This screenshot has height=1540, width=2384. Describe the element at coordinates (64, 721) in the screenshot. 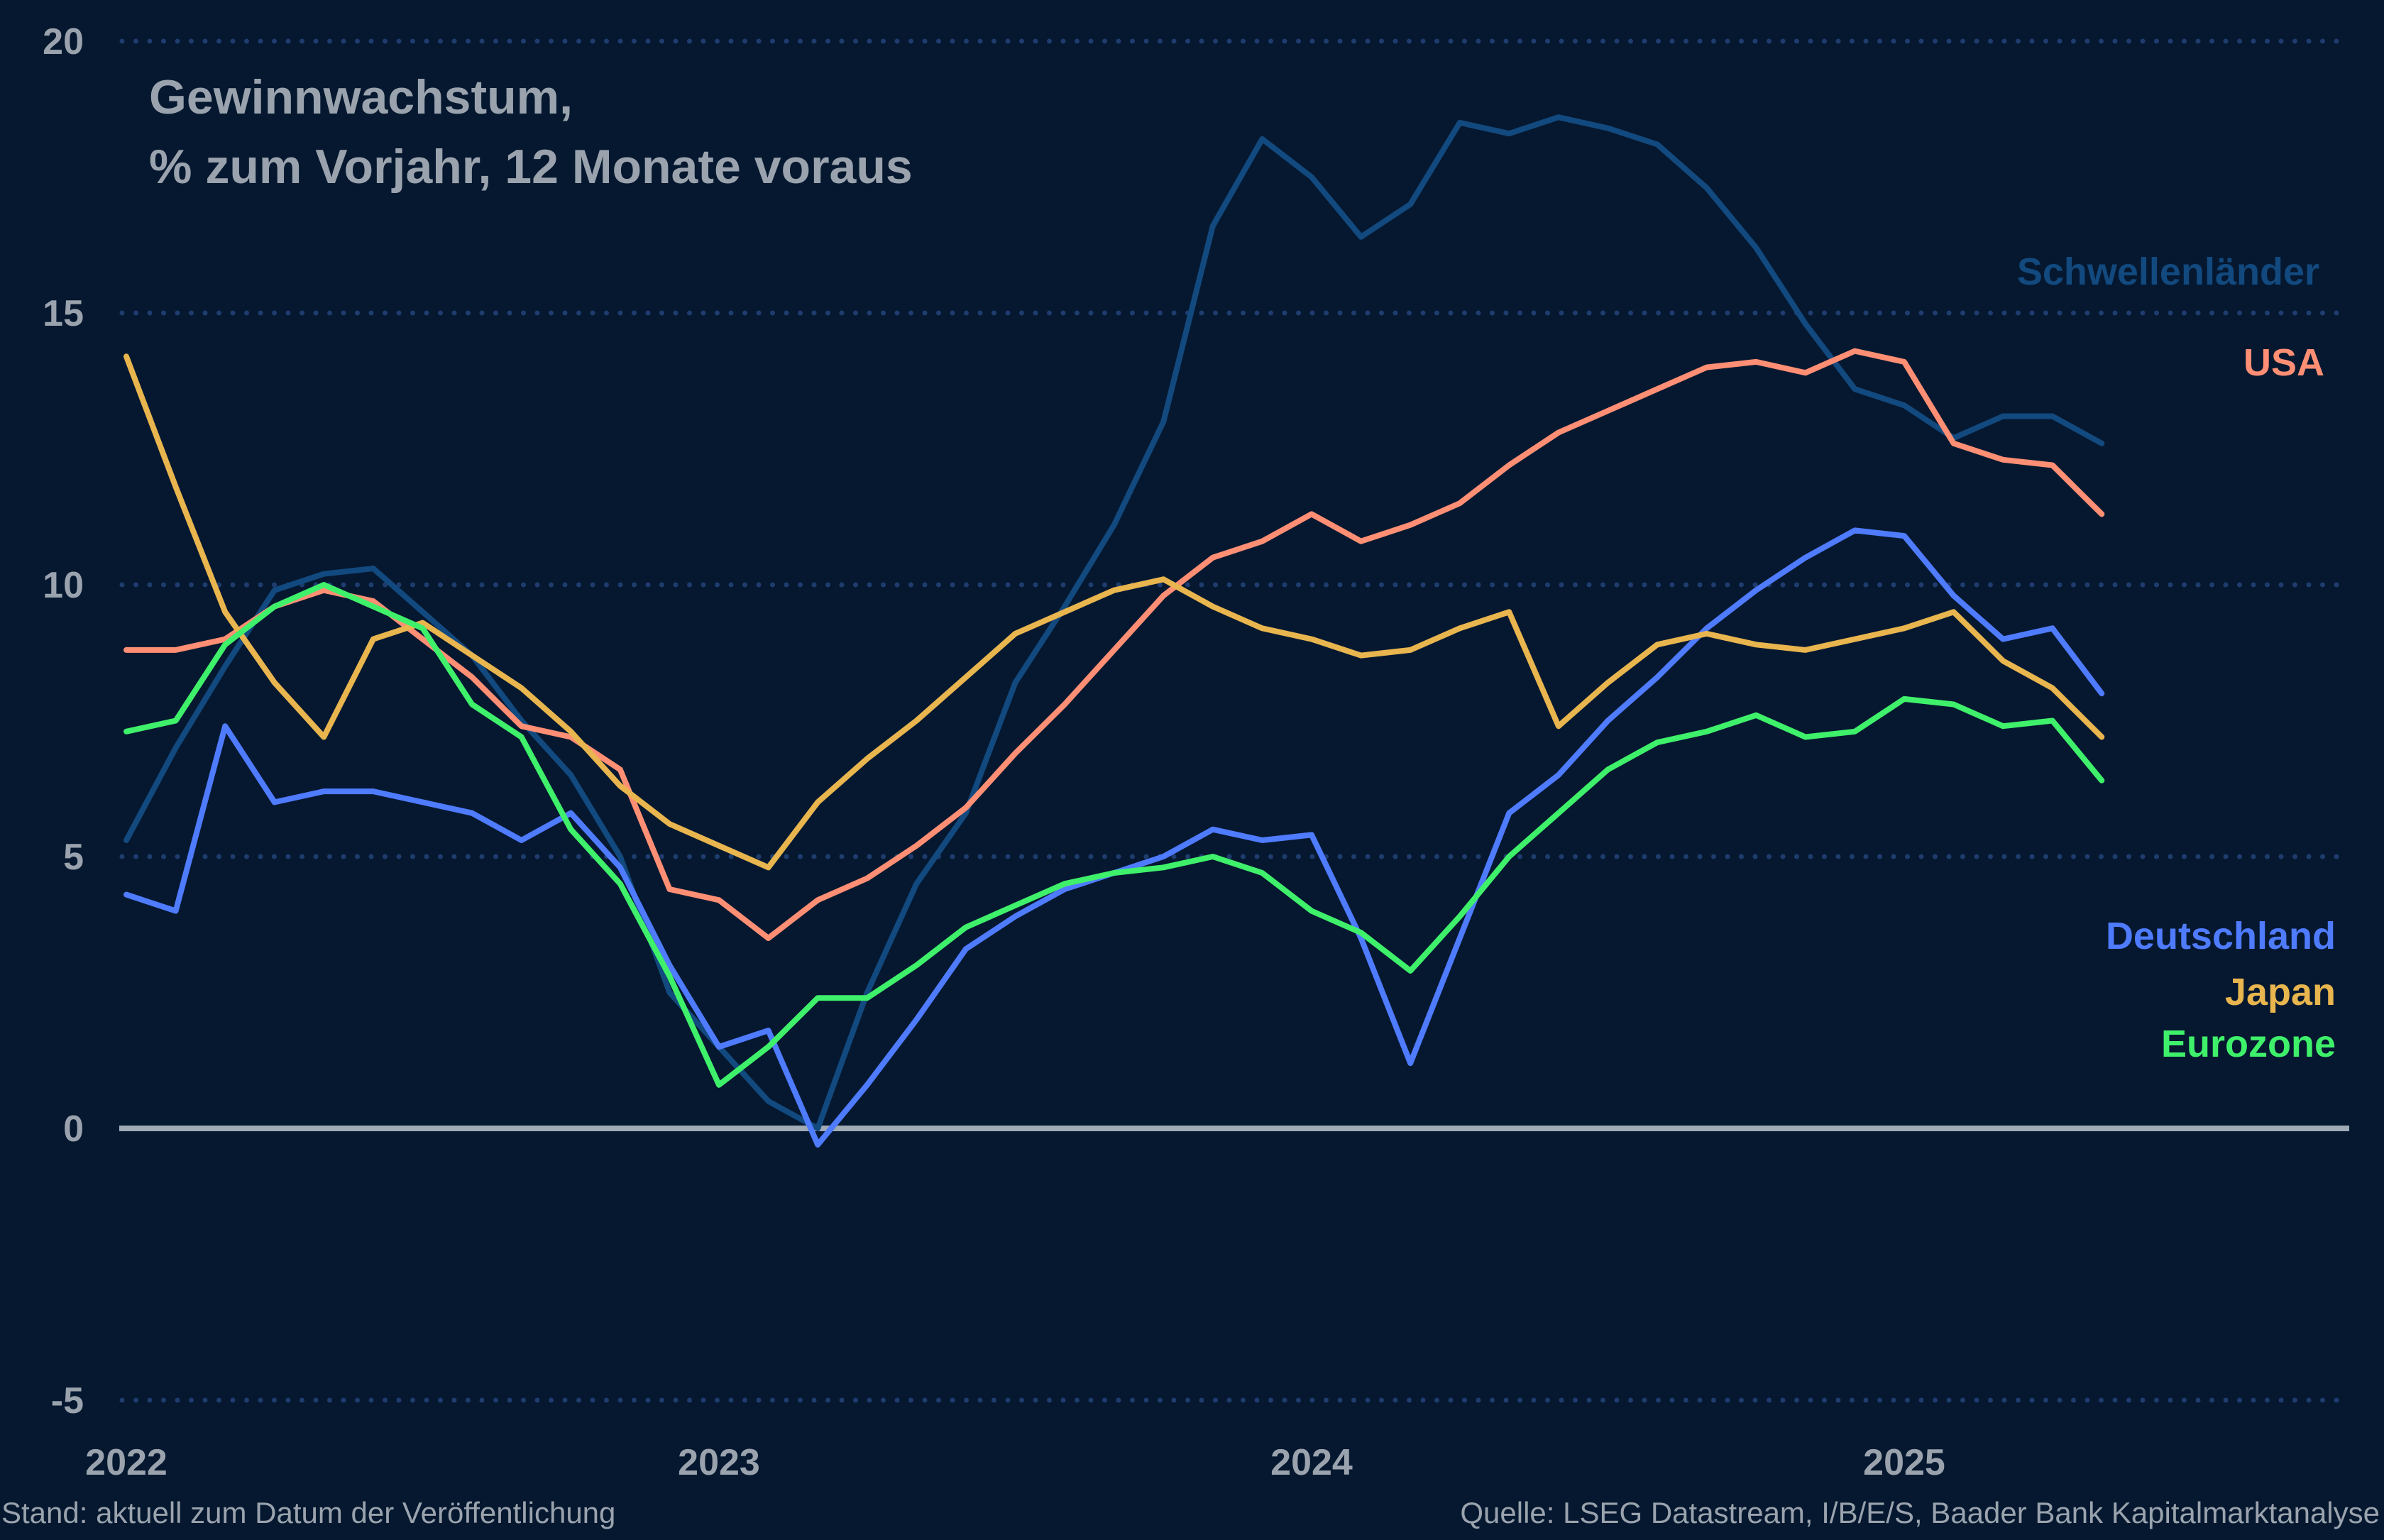

I see `y-axis-ticks: 20 15 10 5 0 -5` at that location.